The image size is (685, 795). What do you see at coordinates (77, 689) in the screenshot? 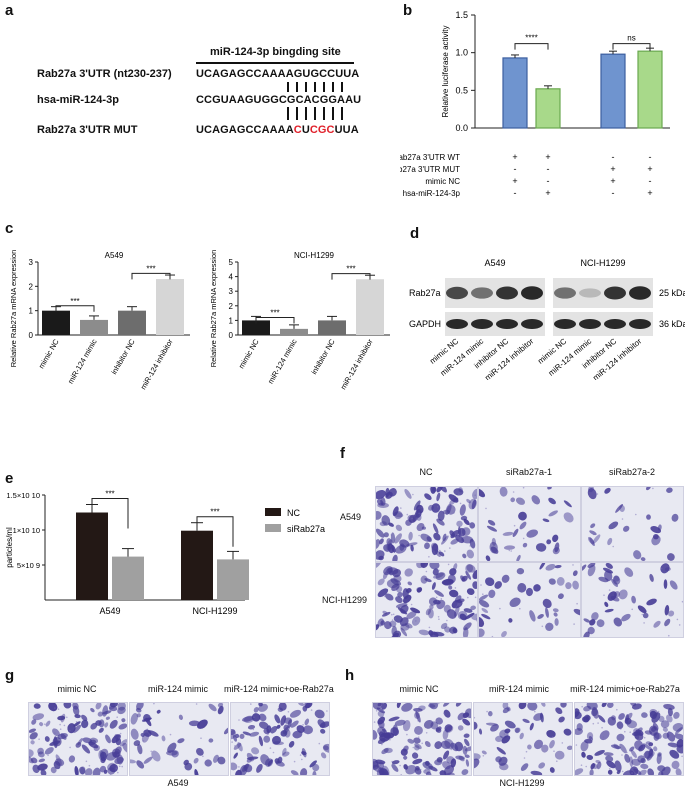
I see `g-col-mimic-nc: mimic NC` at bounding box center [77, 689].